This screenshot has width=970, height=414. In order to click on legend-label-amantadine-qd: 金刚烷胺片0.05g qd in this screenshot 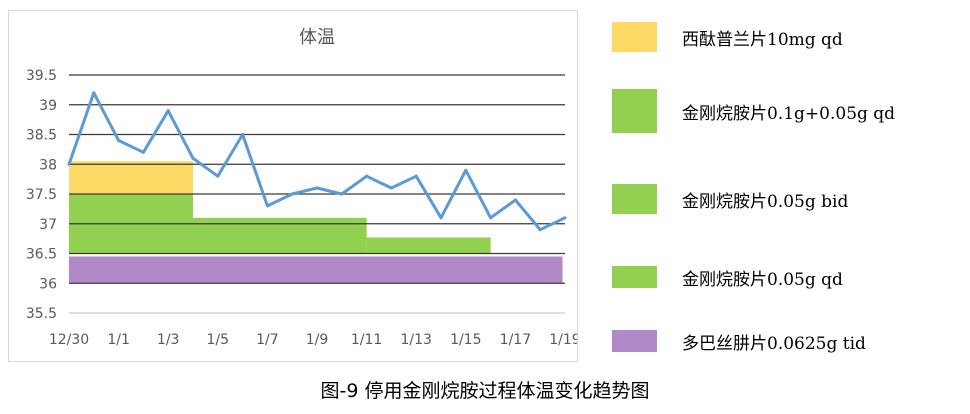, I will do `click(762, 279)`.